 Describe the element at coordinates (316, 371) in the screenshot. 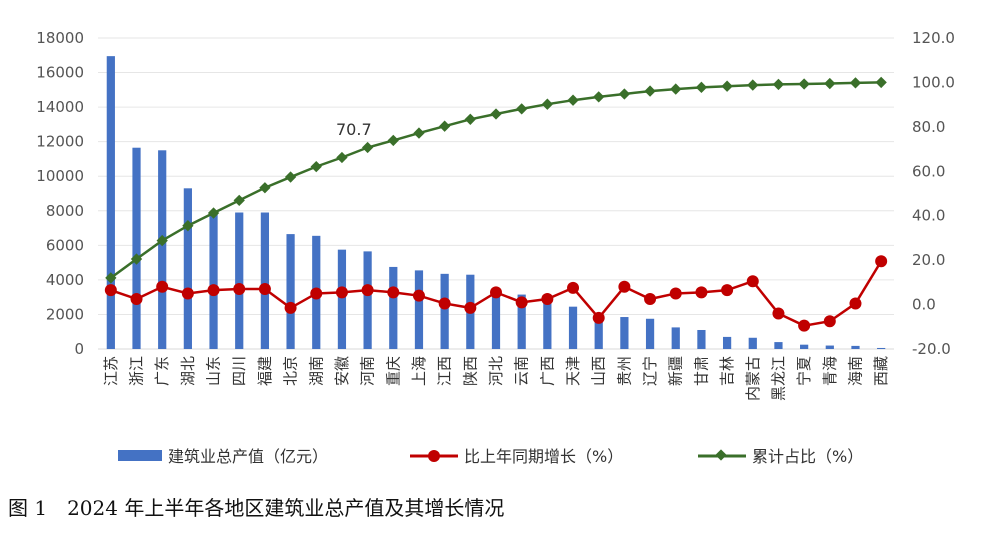

I see `category-label: 湖南` at that location.